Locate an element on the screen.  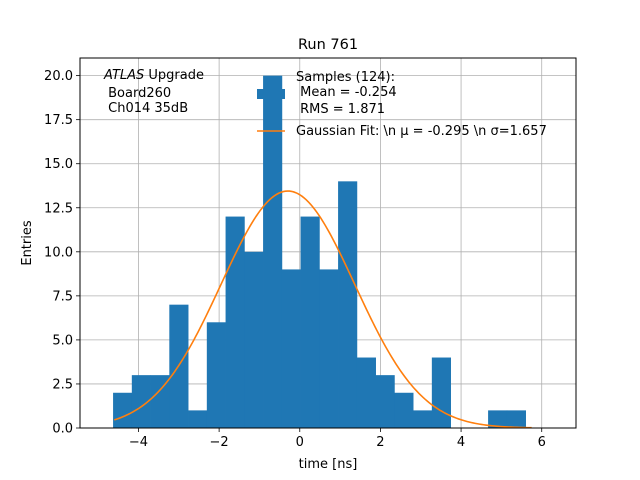
y-tick-label: 10.0 is located at coordinates (58, 252).